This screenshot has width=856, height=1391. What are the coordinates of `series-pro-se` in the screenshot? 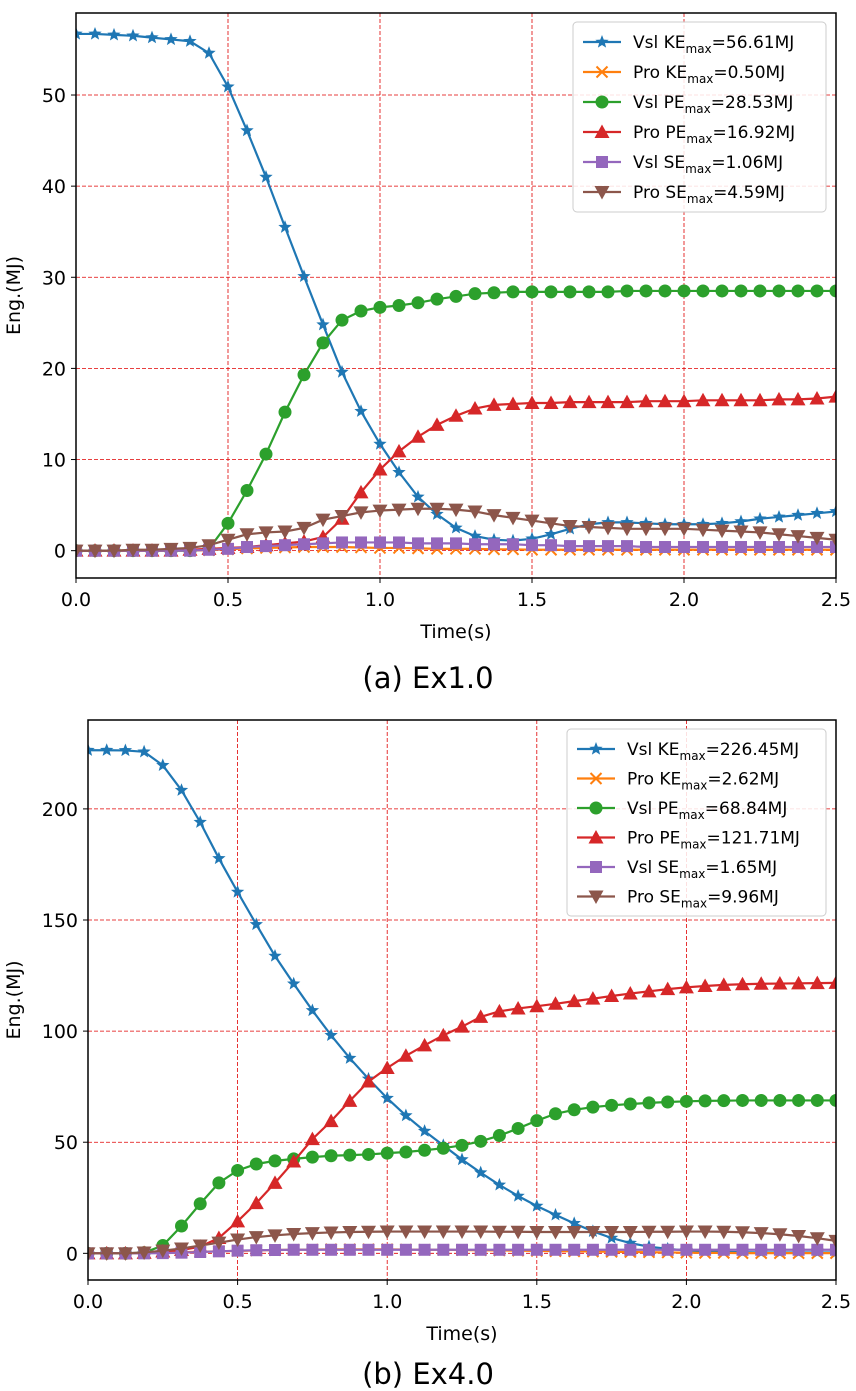 It's located at (462, 1243).